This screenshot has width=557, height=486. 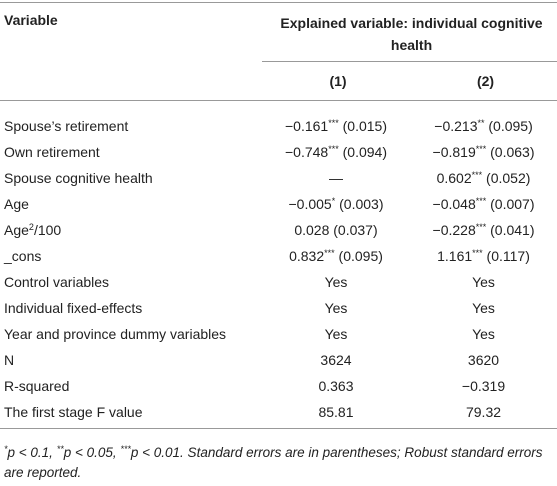 What do you see at coordinates (78, 178) in the screenshot?
I see `row-label: Spouse cognitive health` at bounding box center [78, 178].